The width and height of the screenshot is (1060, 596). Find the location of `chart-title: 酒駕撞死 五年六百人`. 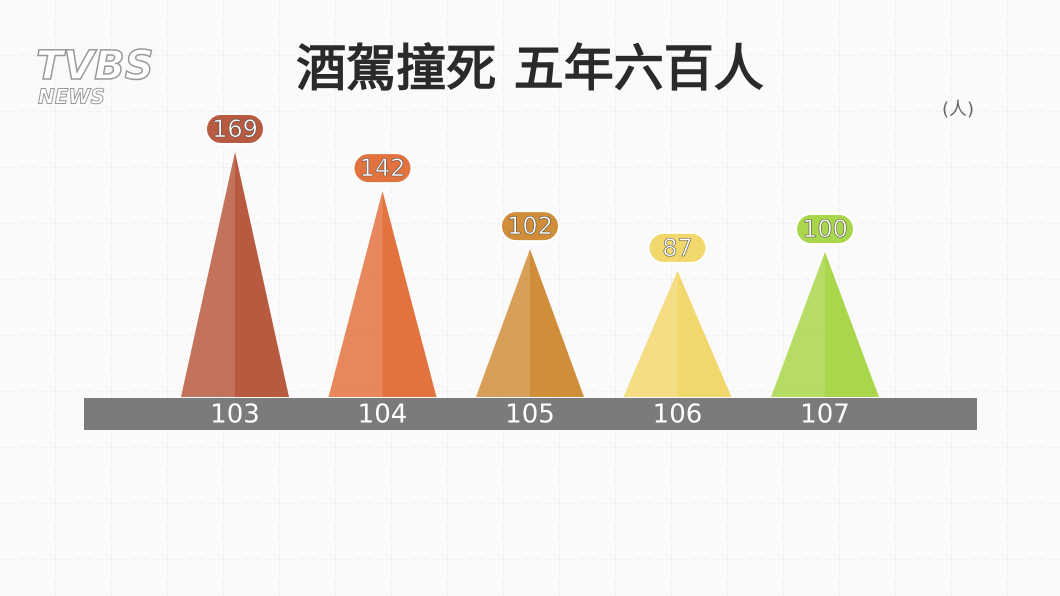

chart-title: 酒駕撞死 五年六百人 is located at coordinates (529, 69).